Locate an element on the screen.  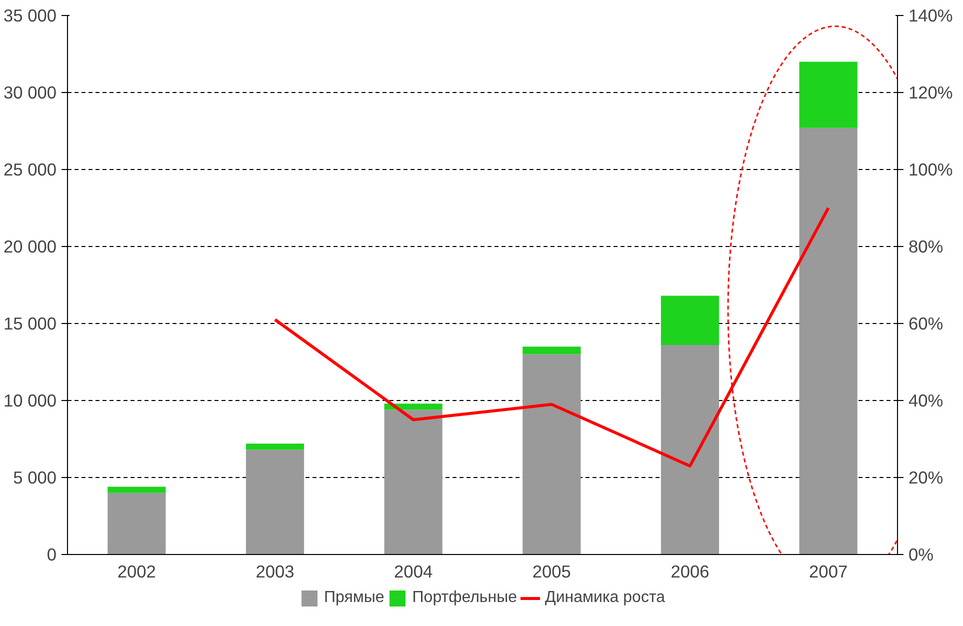
y2-tick-label: 140% is located at coordinates (930, 16).